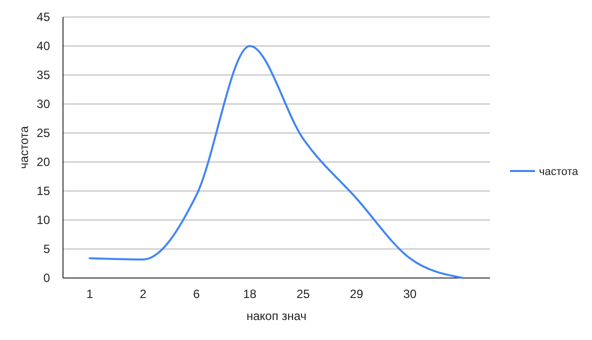 The image size is (592, 340). I want to click on x-tick-label: 2, so click(143, 294).